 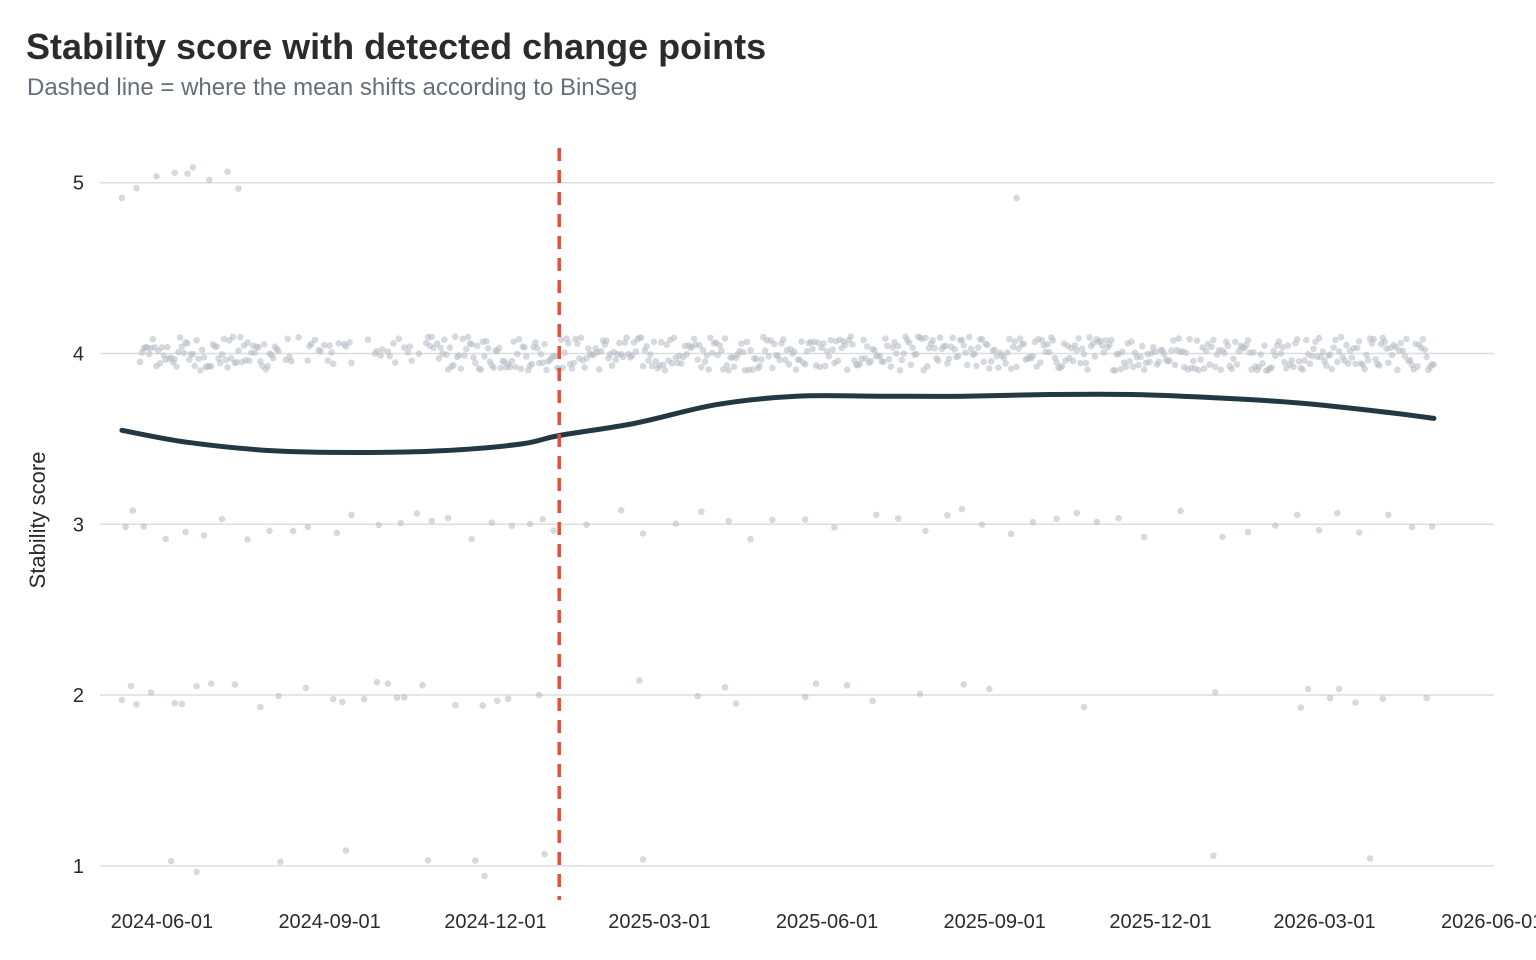 What do you see at coordinates (78, 184) in the screenshot?
I see `y-tick-label: 5` at bounding box center [78, 184].